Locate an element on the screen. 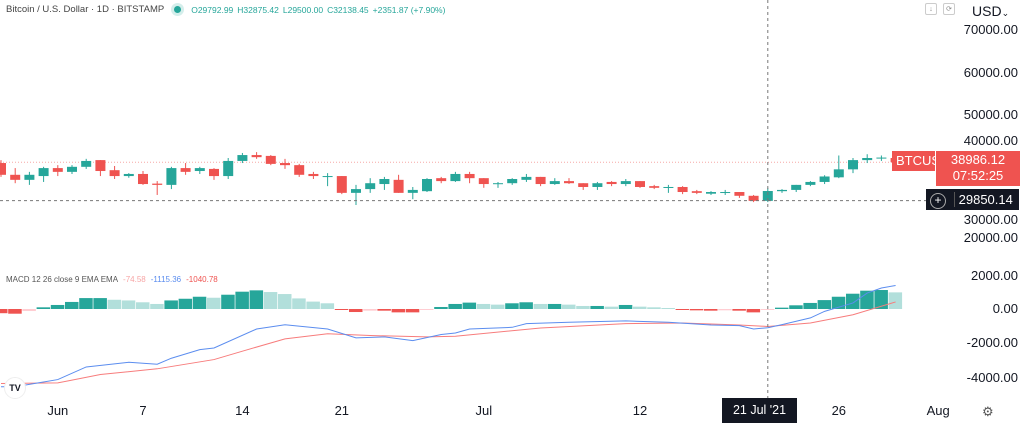 This screenshot has height=427, width=1024. price-axis-label: 40000.00 is located at coordinates (990, 140).